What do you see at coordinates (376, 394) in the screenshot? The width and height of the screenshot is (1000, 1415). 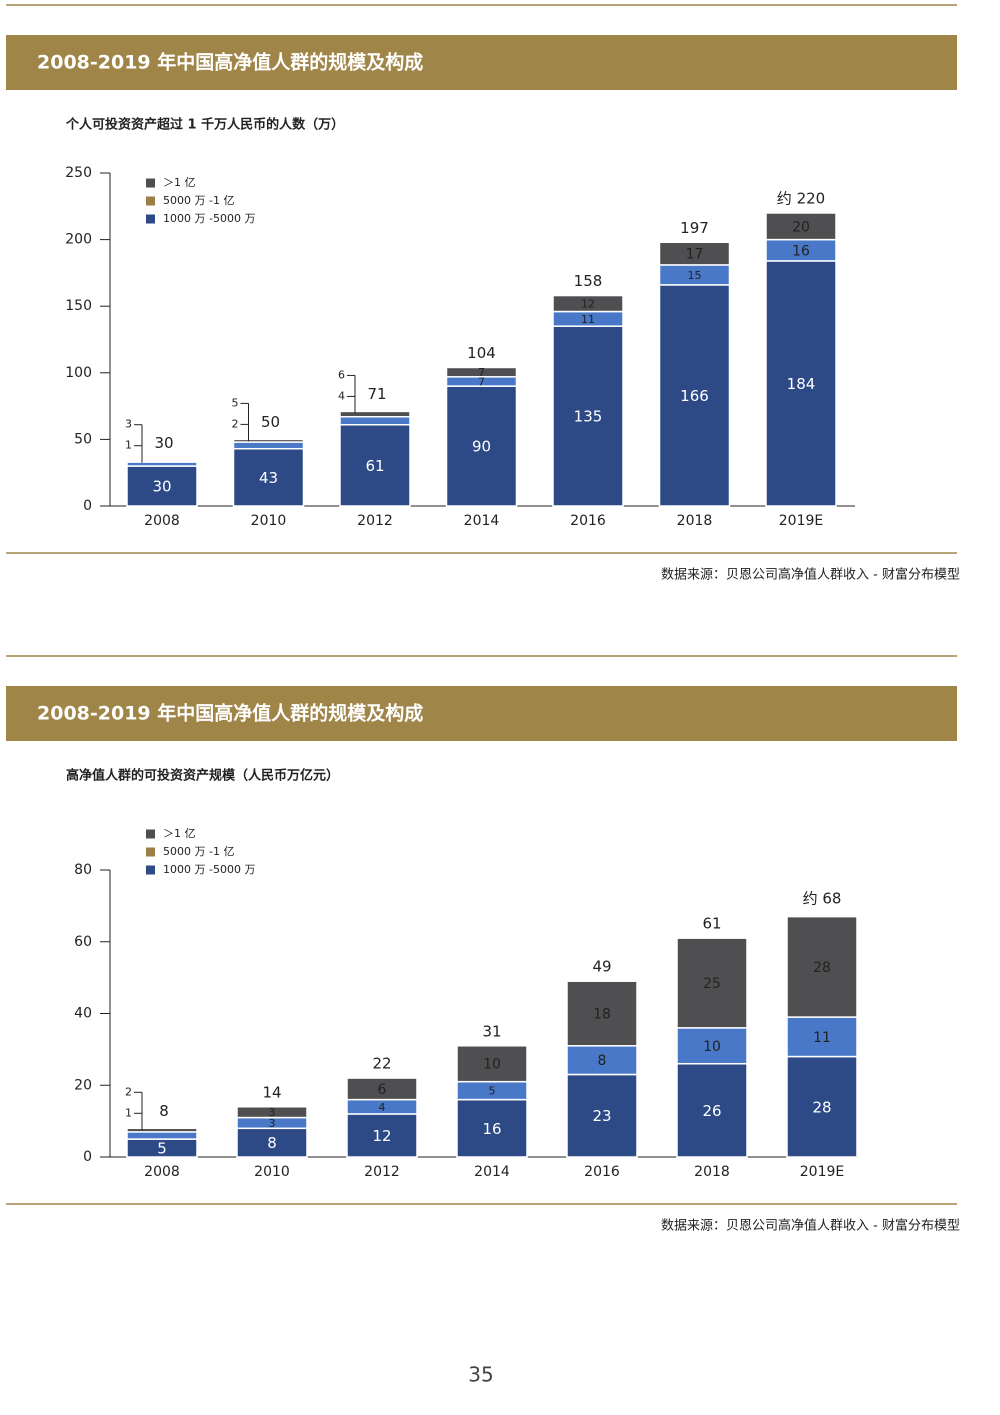 I see `total-label: 71` at bounding box center [376, 394].